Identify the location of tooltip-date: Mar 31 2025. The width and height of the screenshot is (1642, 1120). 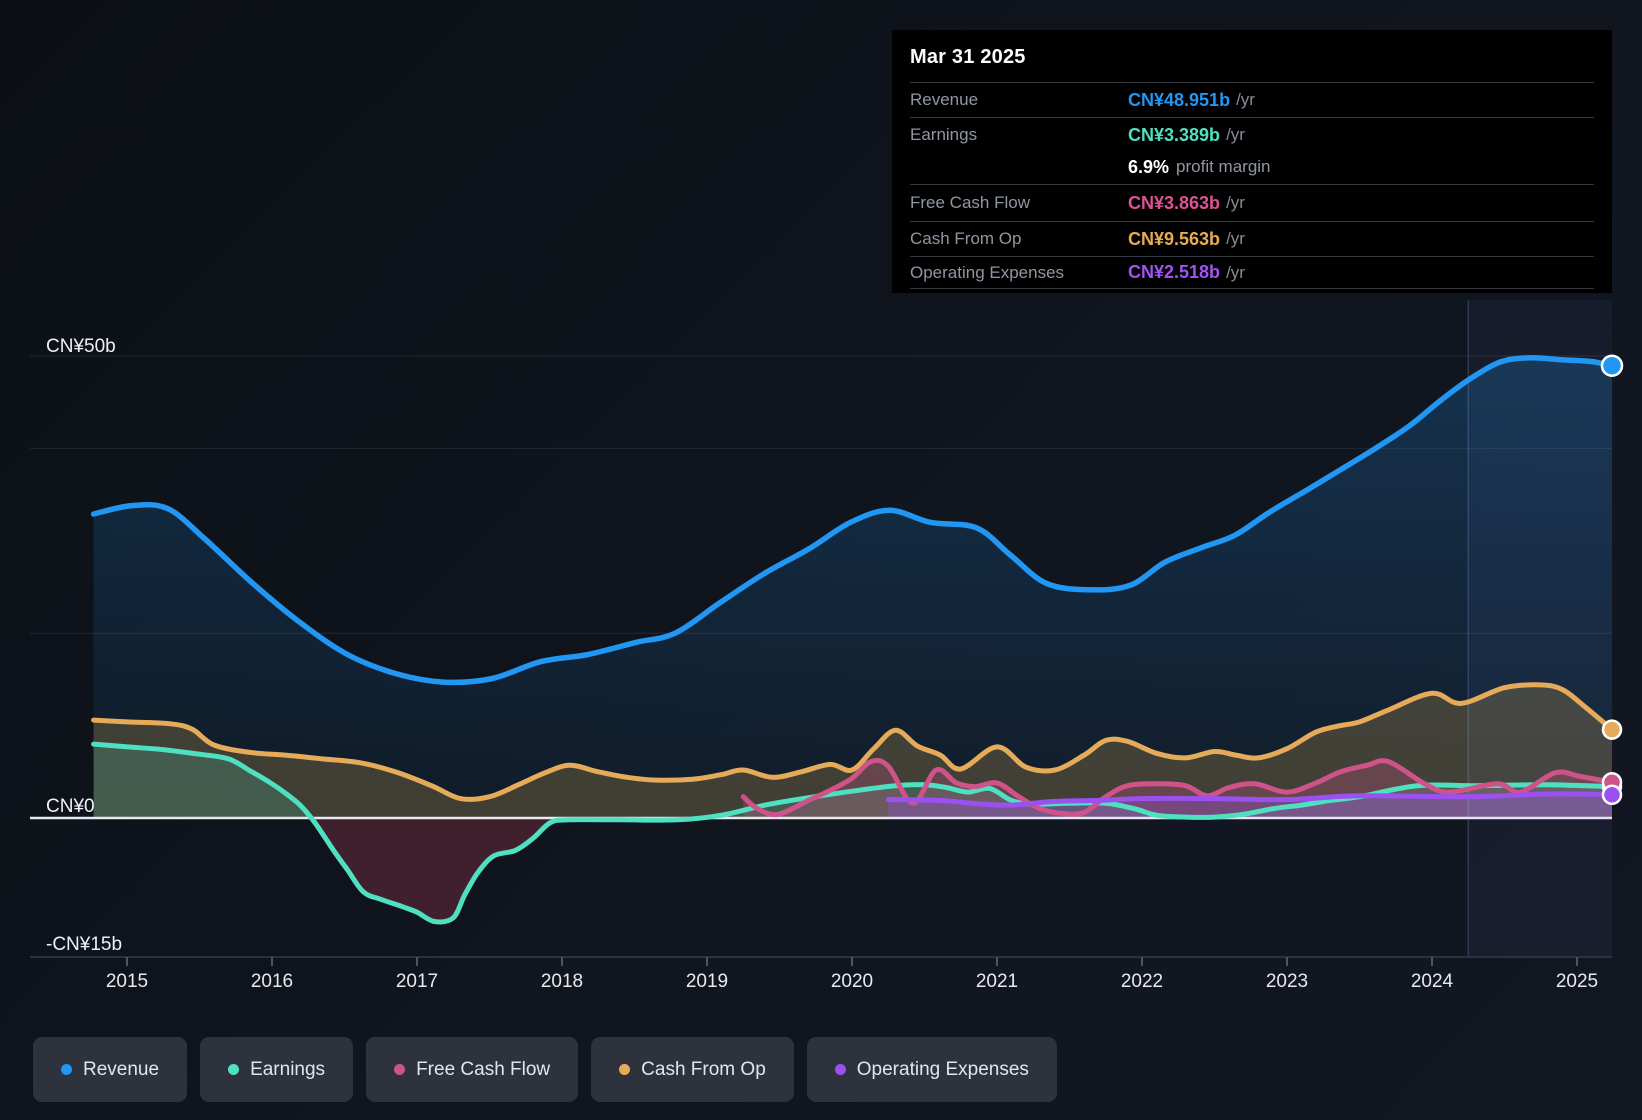
(968, 57).